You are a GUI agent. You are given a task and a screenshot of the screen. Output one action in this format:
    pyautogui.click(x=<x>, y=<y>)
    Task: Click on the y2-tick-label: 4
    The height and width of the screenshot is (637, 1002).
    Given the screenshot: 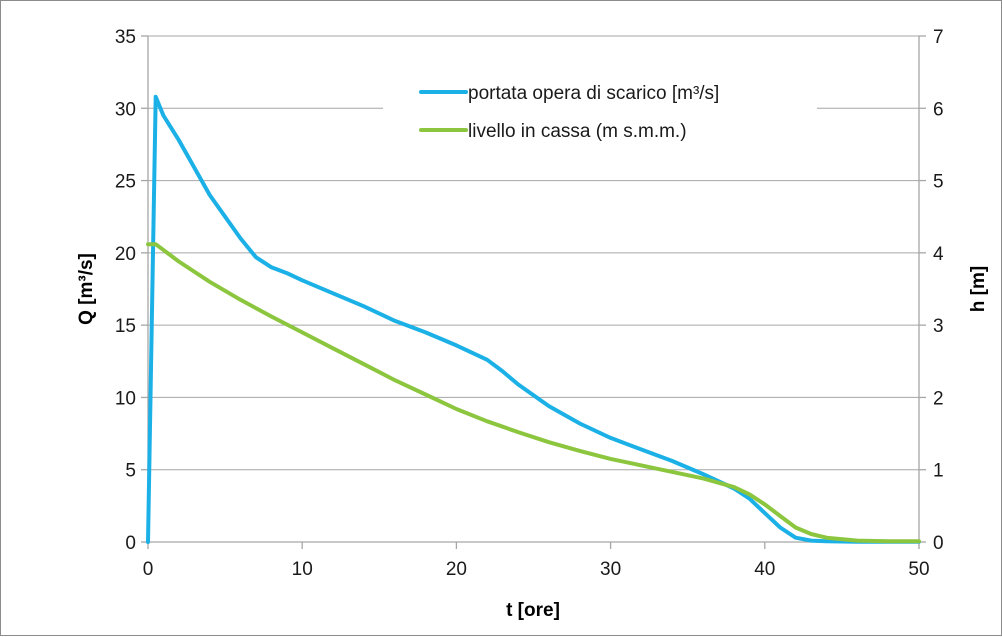 What is the action you would take?
    pyautogui.click(x=938, y=254)
    